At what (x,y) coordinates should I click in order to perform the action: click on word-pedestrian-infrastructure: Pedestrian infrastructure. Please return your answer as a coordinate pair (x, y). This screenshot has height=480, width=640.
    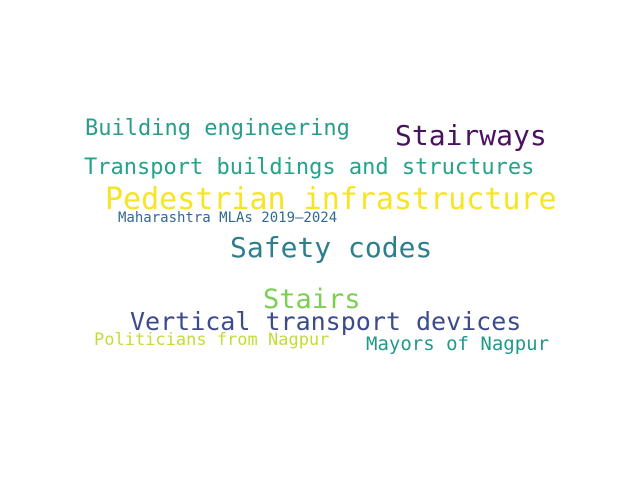
    Looking at the image, I should click on (331, 199).